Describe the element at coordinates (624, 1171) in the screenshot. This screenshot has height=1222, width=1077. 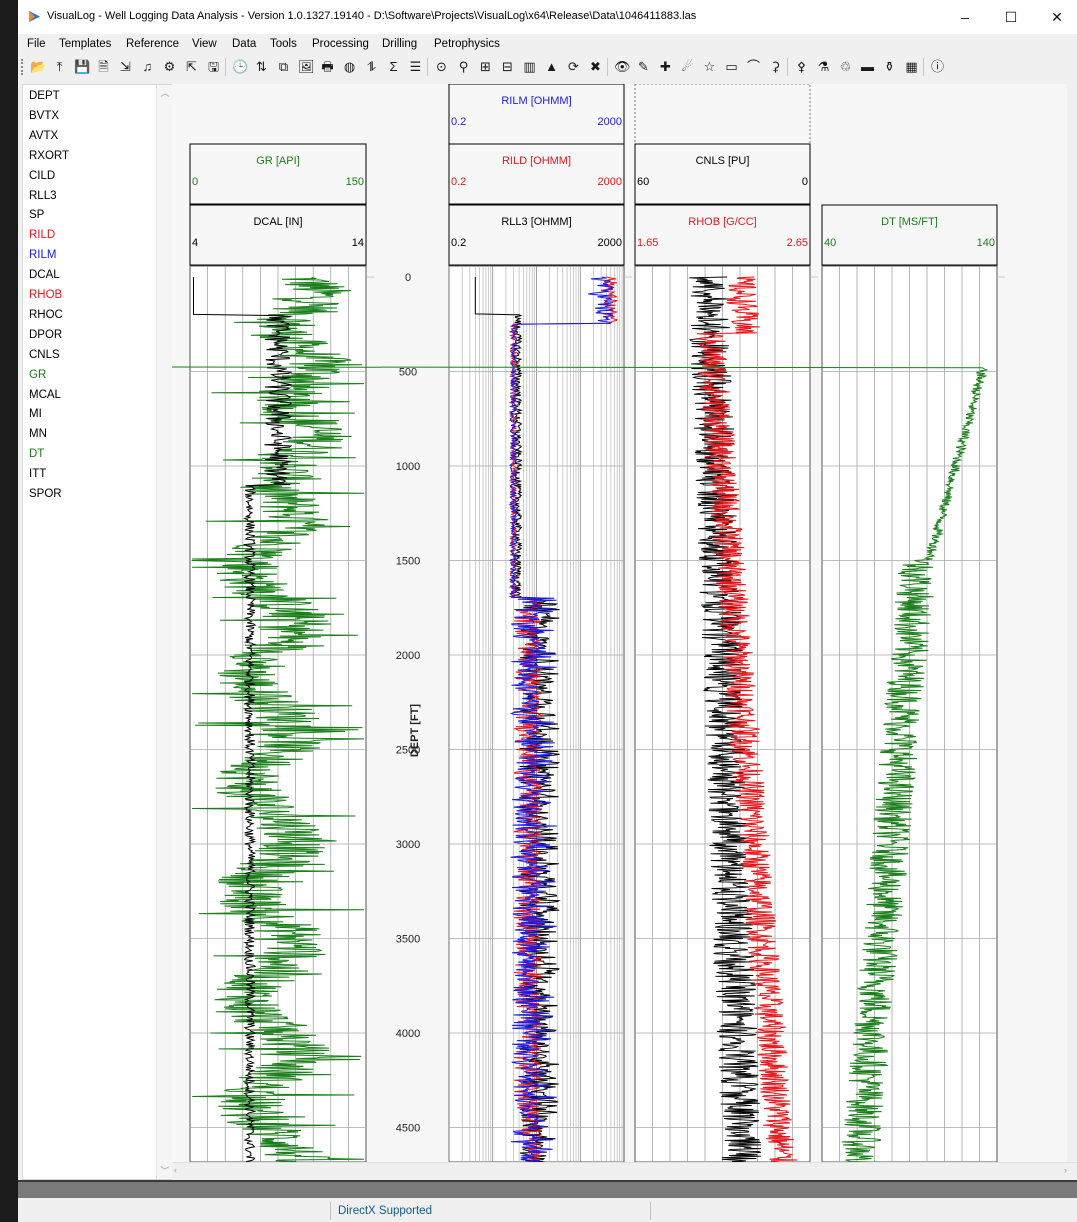
I see `horizontal-scrollbar: ‹ ›` at that location.